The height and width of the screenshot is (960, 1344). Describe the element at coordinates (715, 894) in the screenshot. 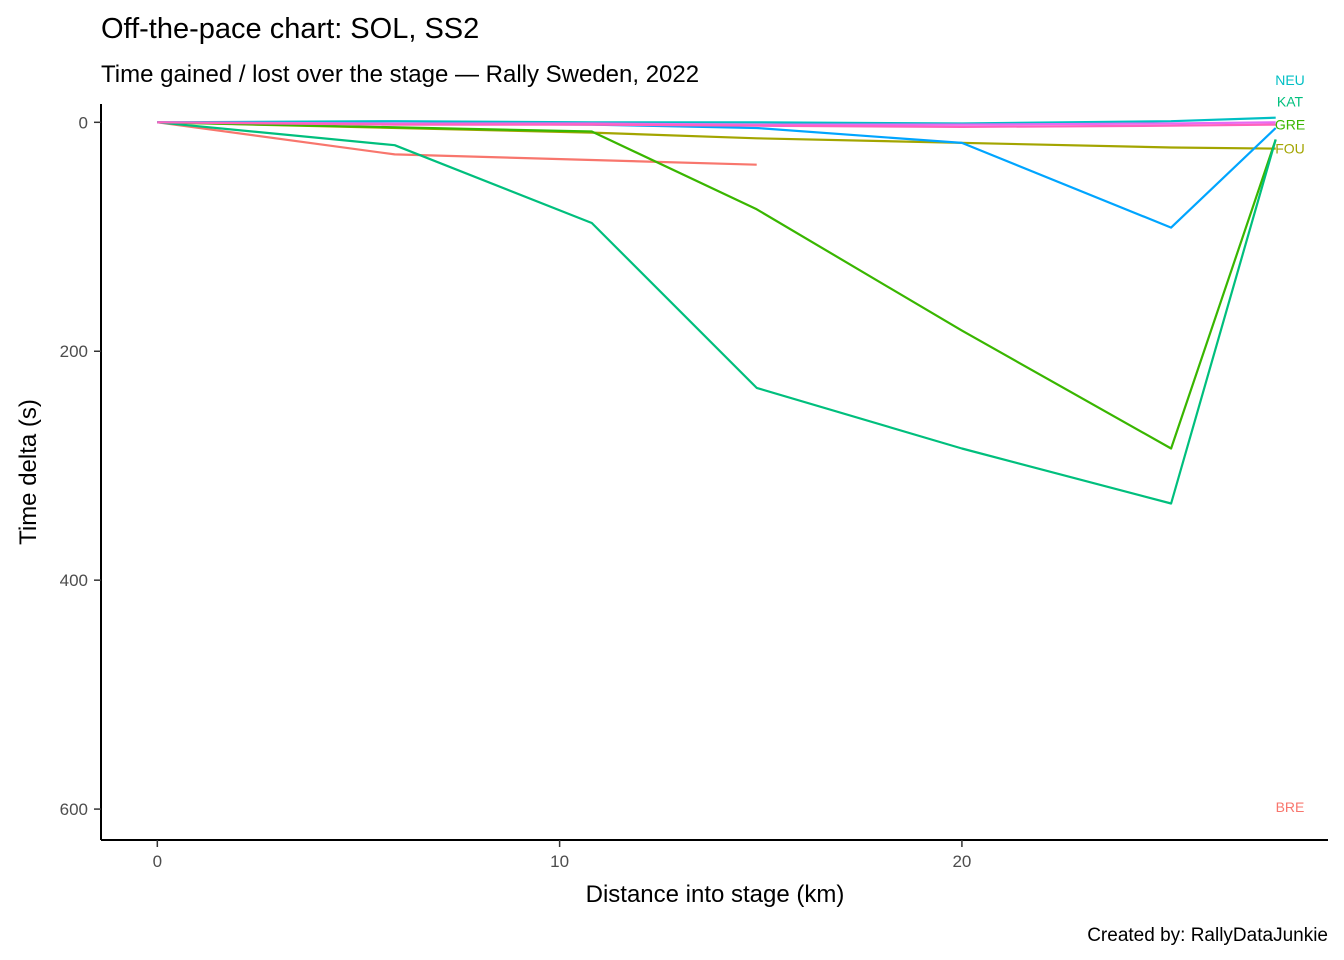

I see `x-axis-title: Distance into stage (km)` at that location.